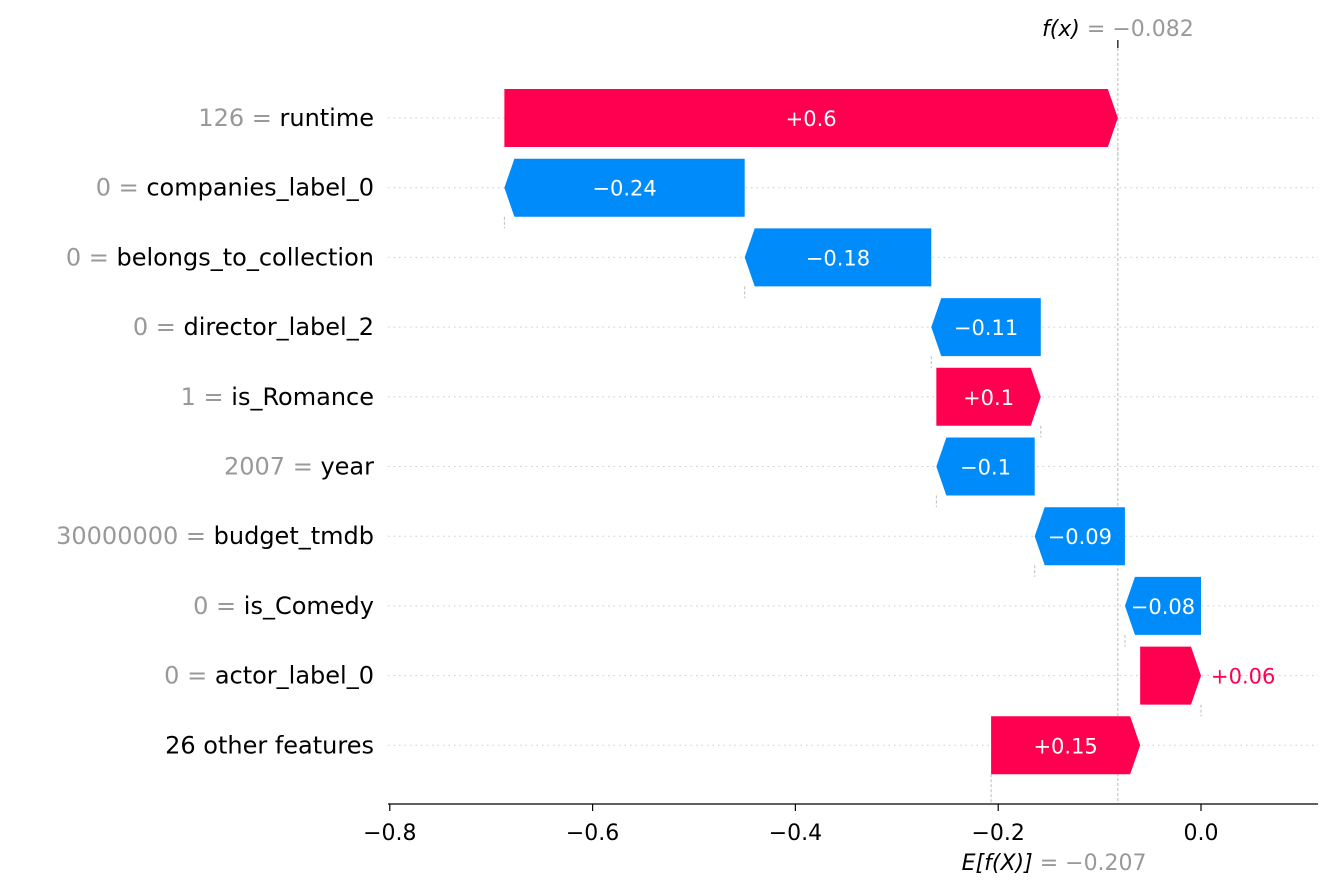 This screenshot has height=890, width=1333. I want to click on bar-value-label: −0.08, so click(1163, 607).